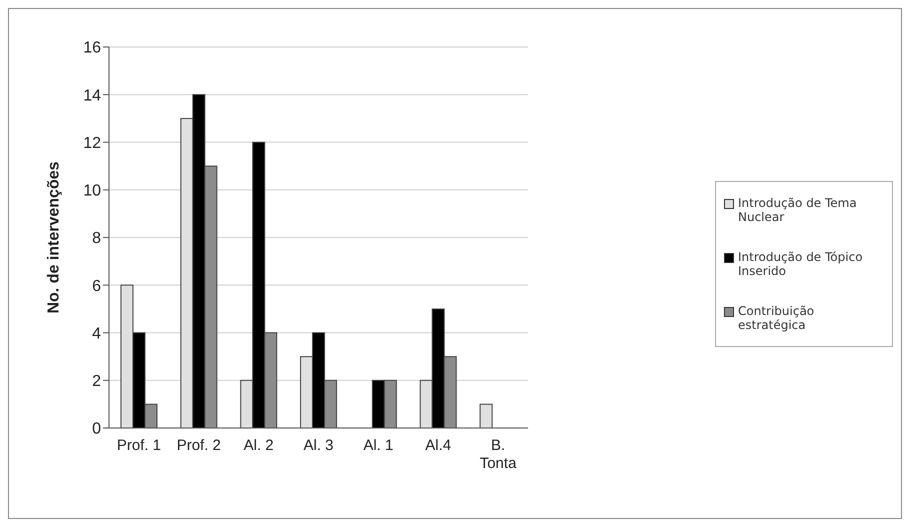 This screenshot has width=910, height=527. Describe the element at coordinates (97, 286) in the screenshot. I see `y-tick-label: 6` at that location.